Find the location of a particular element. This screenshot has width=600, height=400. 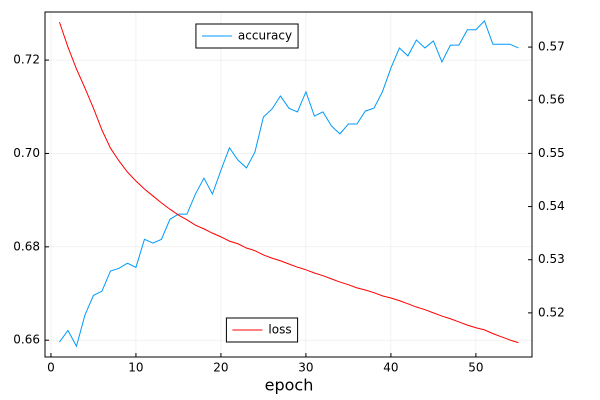

y-tick-label: 0.70 is located at coordinates (26, 153).